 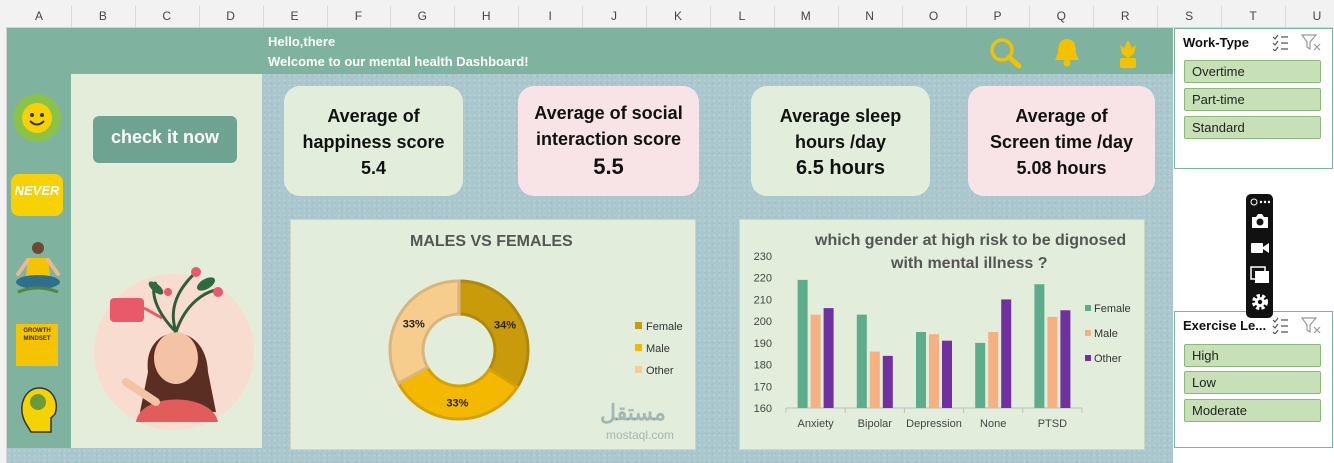 I want to click on floating-capture-toolbar, so click(x=1259, y=256).